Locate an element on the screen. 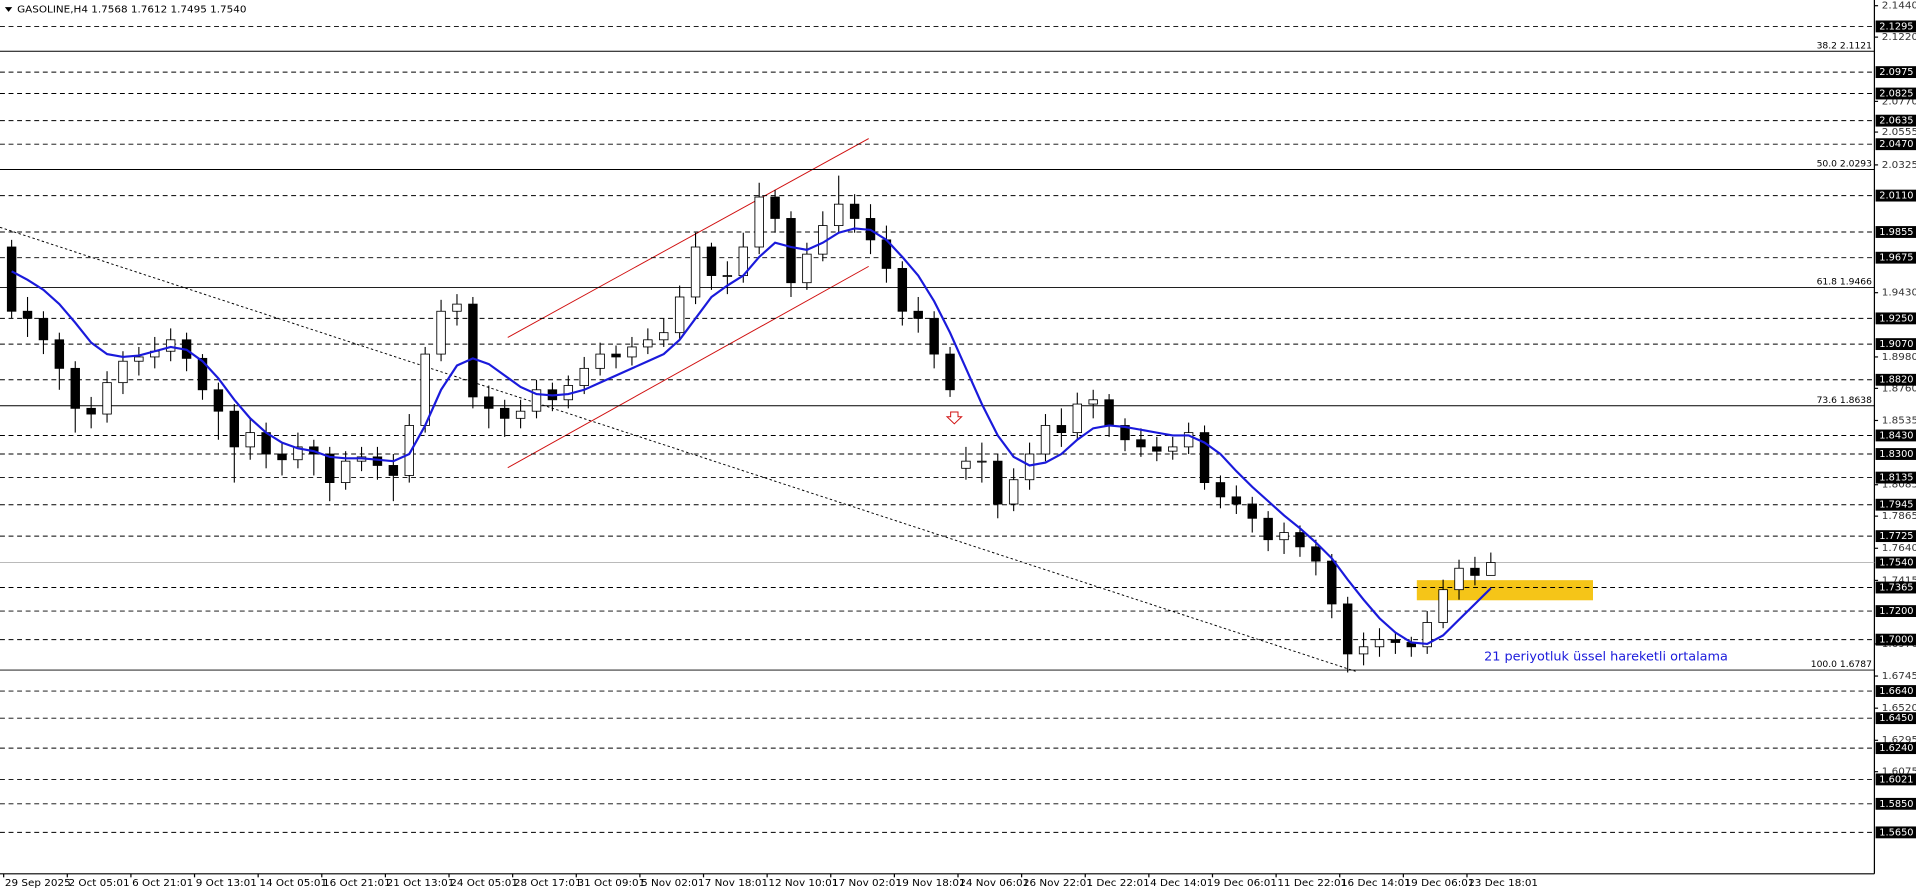 This screenshot has width=1916, height=888. level-label: 1.8430 is located at coordinates (1896, 436).